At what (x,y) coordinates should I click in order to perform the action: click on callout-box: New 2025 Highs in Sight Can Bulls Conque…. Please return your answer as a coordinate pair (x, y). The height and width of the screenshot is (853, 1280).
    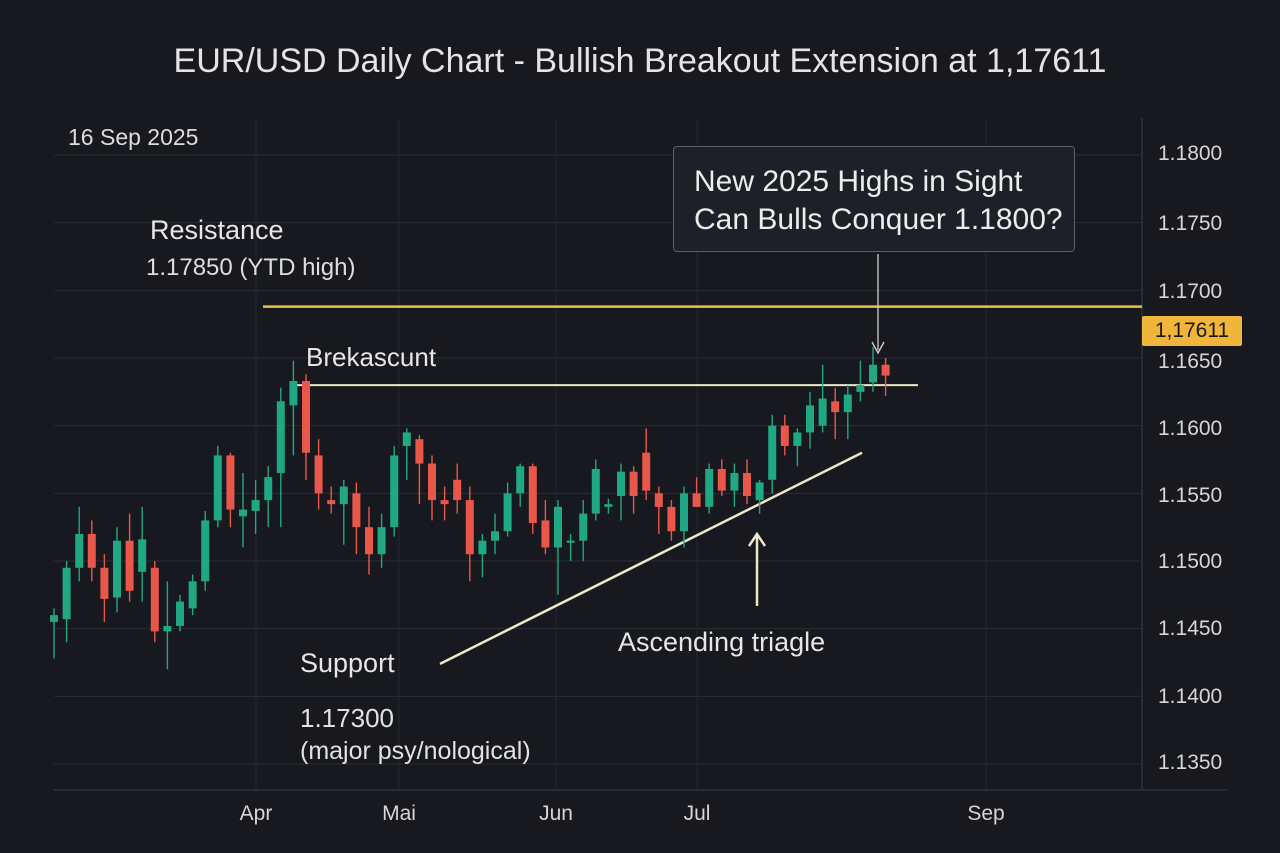
    Looking at the image, I should click on (874, 199).